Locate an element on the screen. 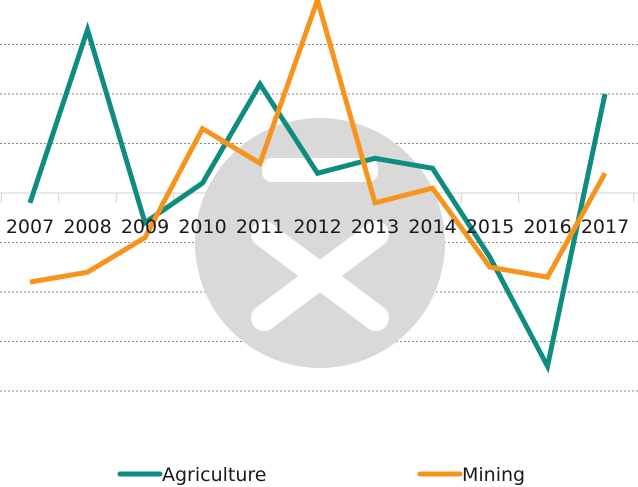  x-tick-label: 2017 is located at coordinates (605, 227).